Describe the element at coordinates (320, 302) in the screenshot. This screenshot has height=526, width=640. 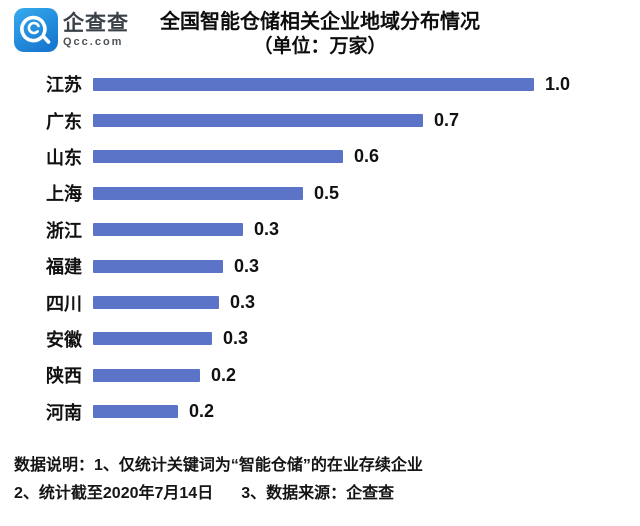
I see `chart-row: 四川 0.3` at that location.